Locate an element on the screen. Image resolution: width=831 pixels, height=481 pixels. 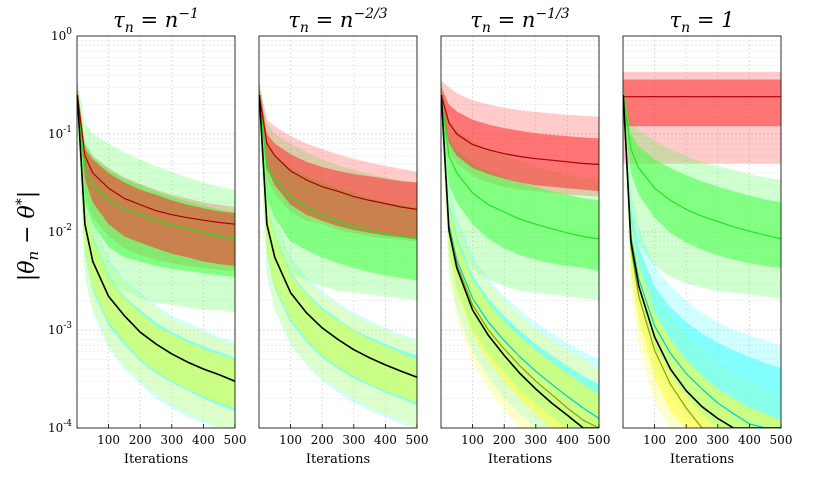
y-tick-label: 10⁻³ is located at coordinates (60, 329).